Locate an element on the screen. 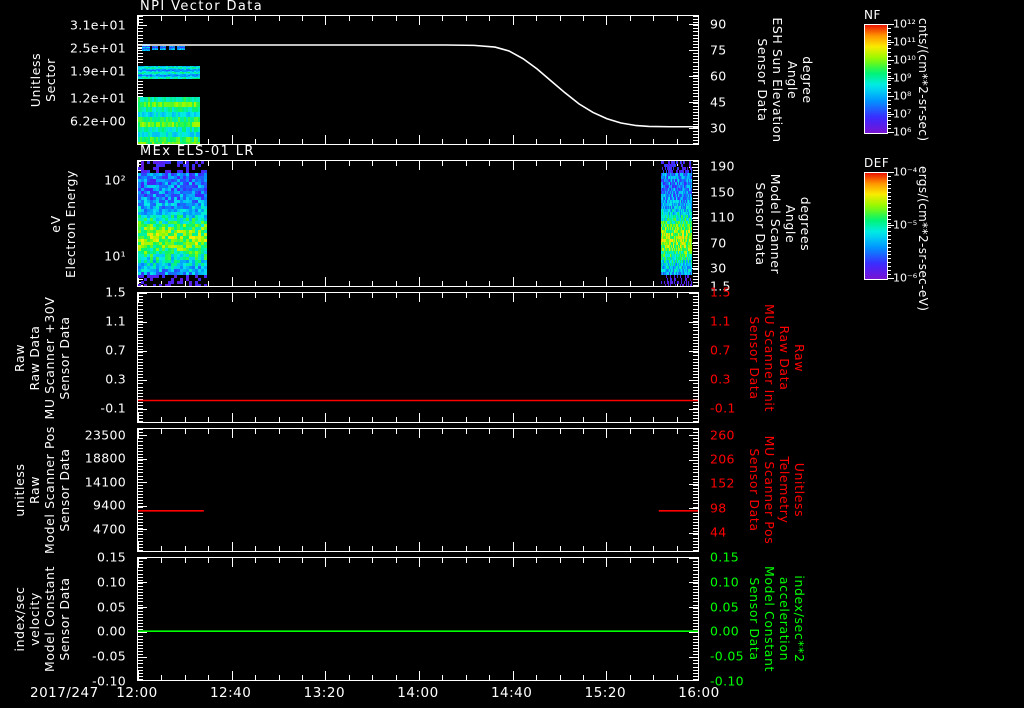 The width and height of the screenshot is (1024, 708). y-tick-label-right-model-constant-velocity-0: 0.15 is located at coordinates (725, 557).